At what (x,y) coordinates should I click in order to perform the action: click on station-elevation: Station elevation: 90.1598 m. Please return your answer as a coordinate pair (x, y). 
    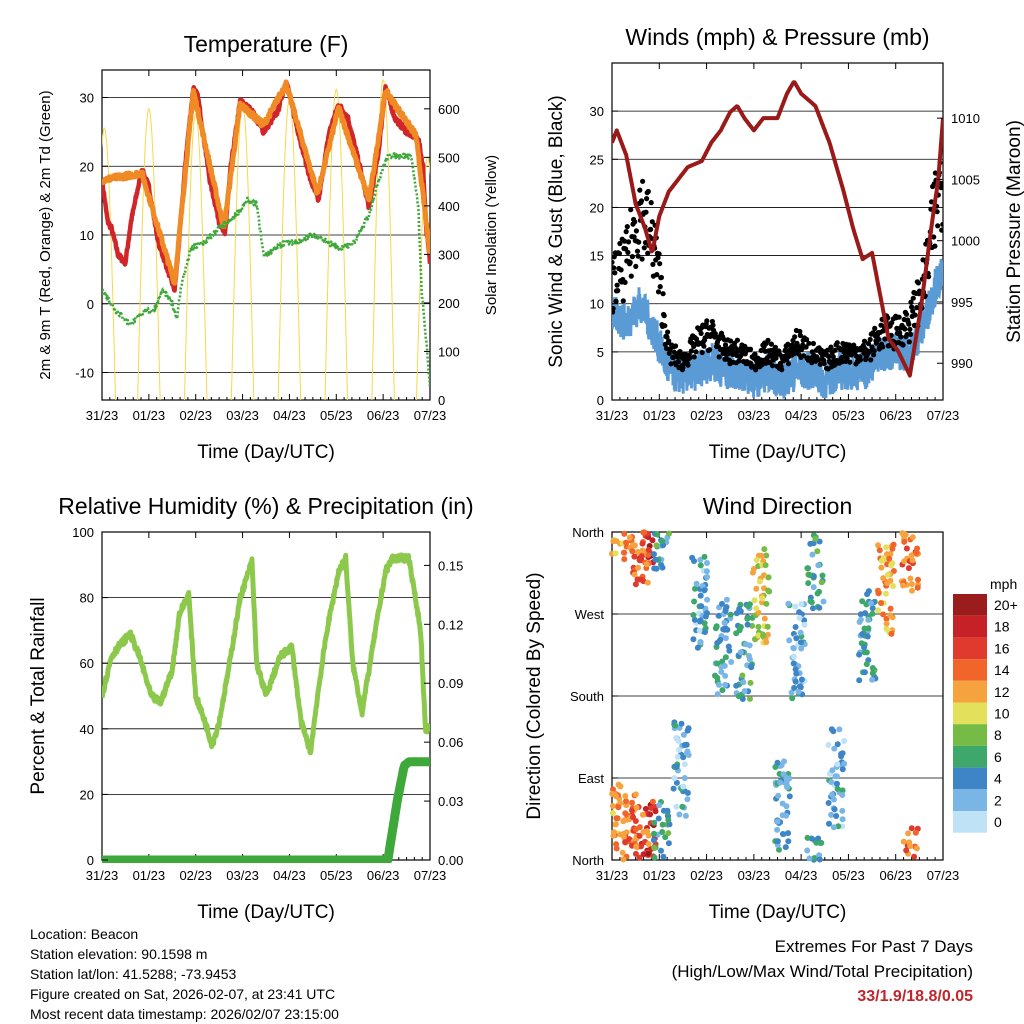
    Looking at the image, I should click on (119, 954).